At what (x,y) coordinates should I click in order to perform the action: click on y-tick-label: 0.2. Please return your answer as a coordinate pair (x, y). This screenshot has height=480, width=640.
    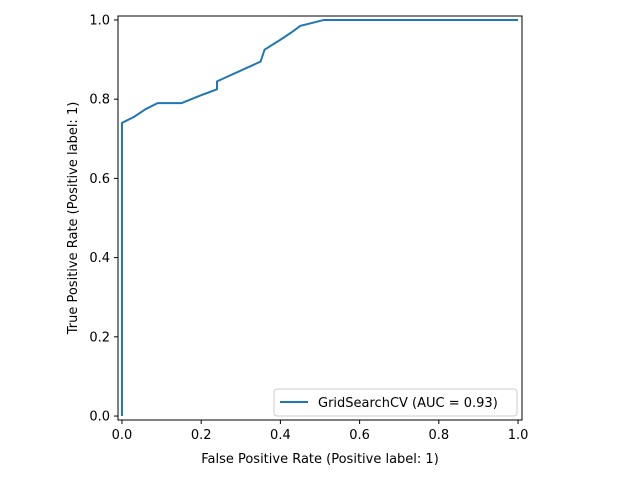
    Looking at the image, I should click on (99, 337).